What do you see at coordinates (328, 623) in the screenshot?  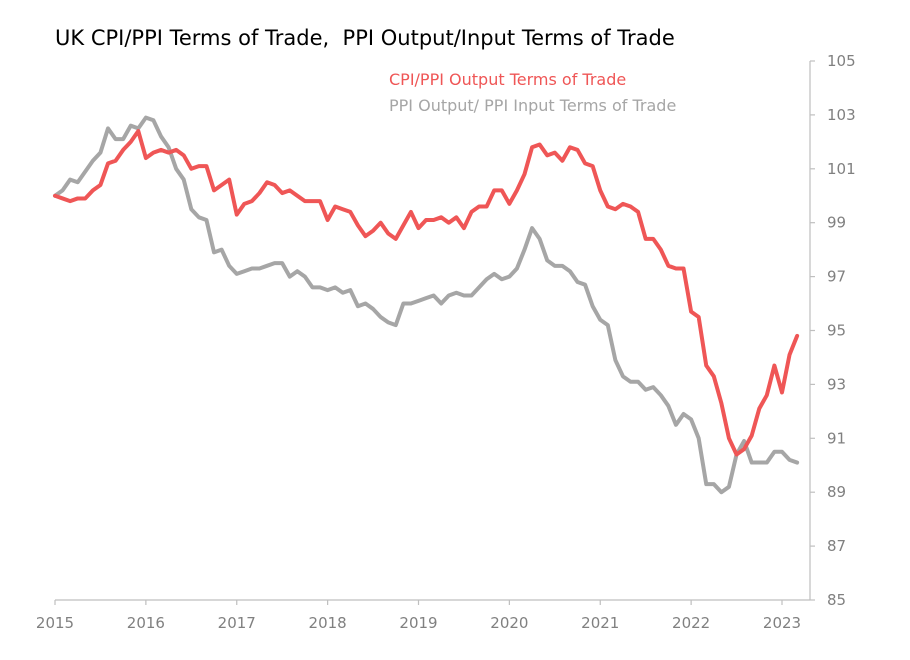 I see `x-tick-label: 2018` at bounding box center [328, 623].